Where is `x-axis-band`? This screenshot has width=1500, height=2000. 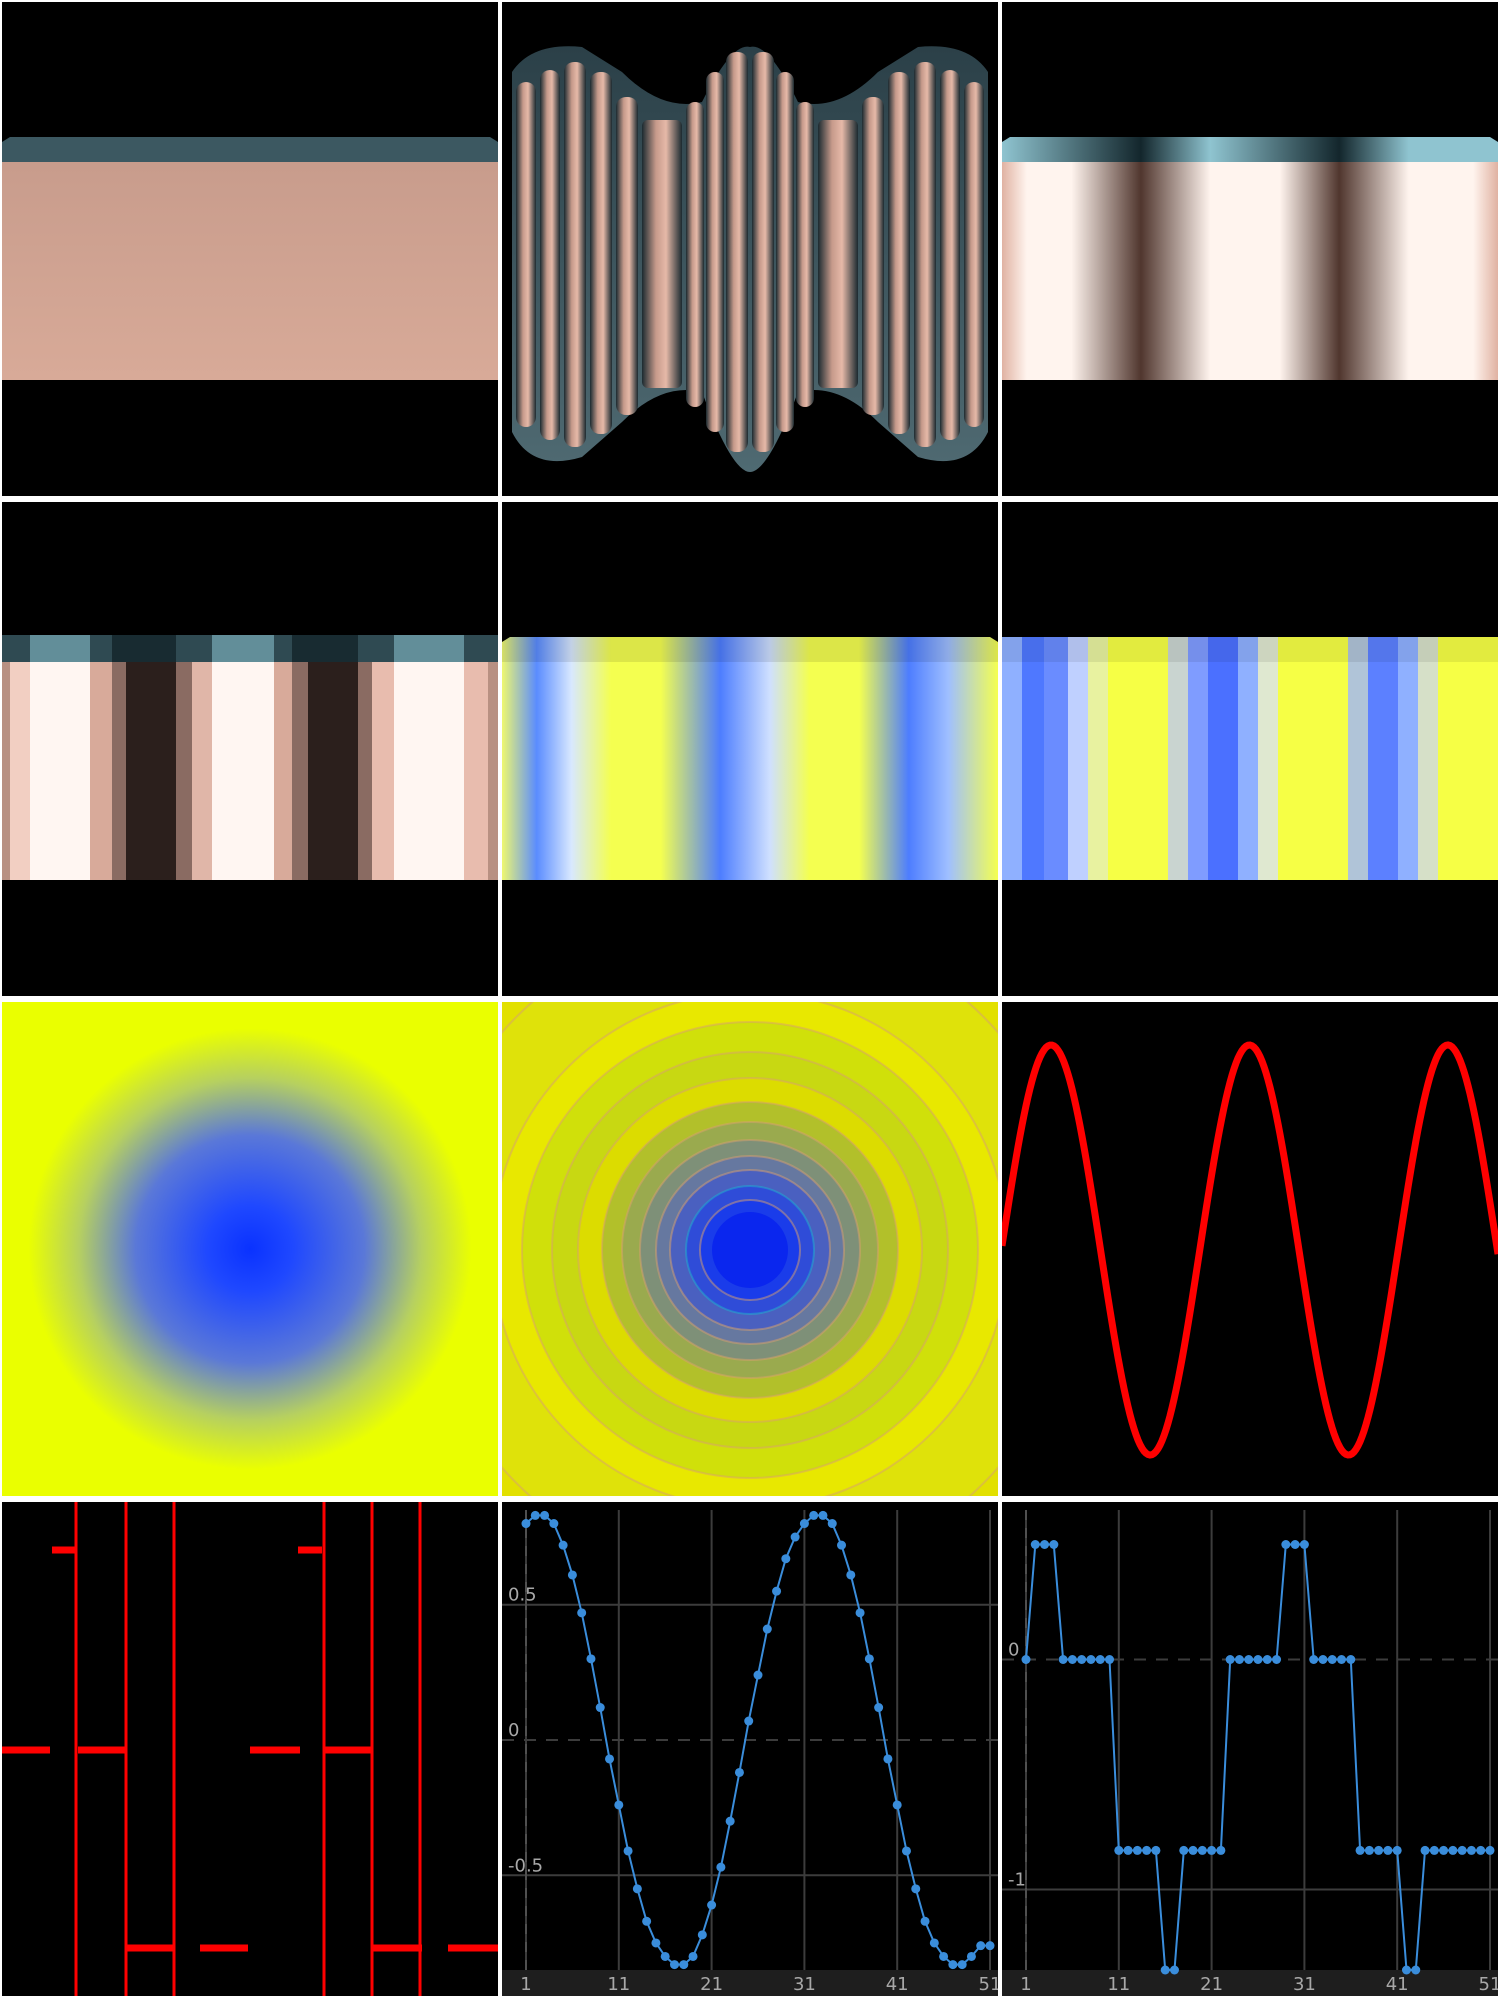 x-axis-band is located at coordinates (750, 1983).